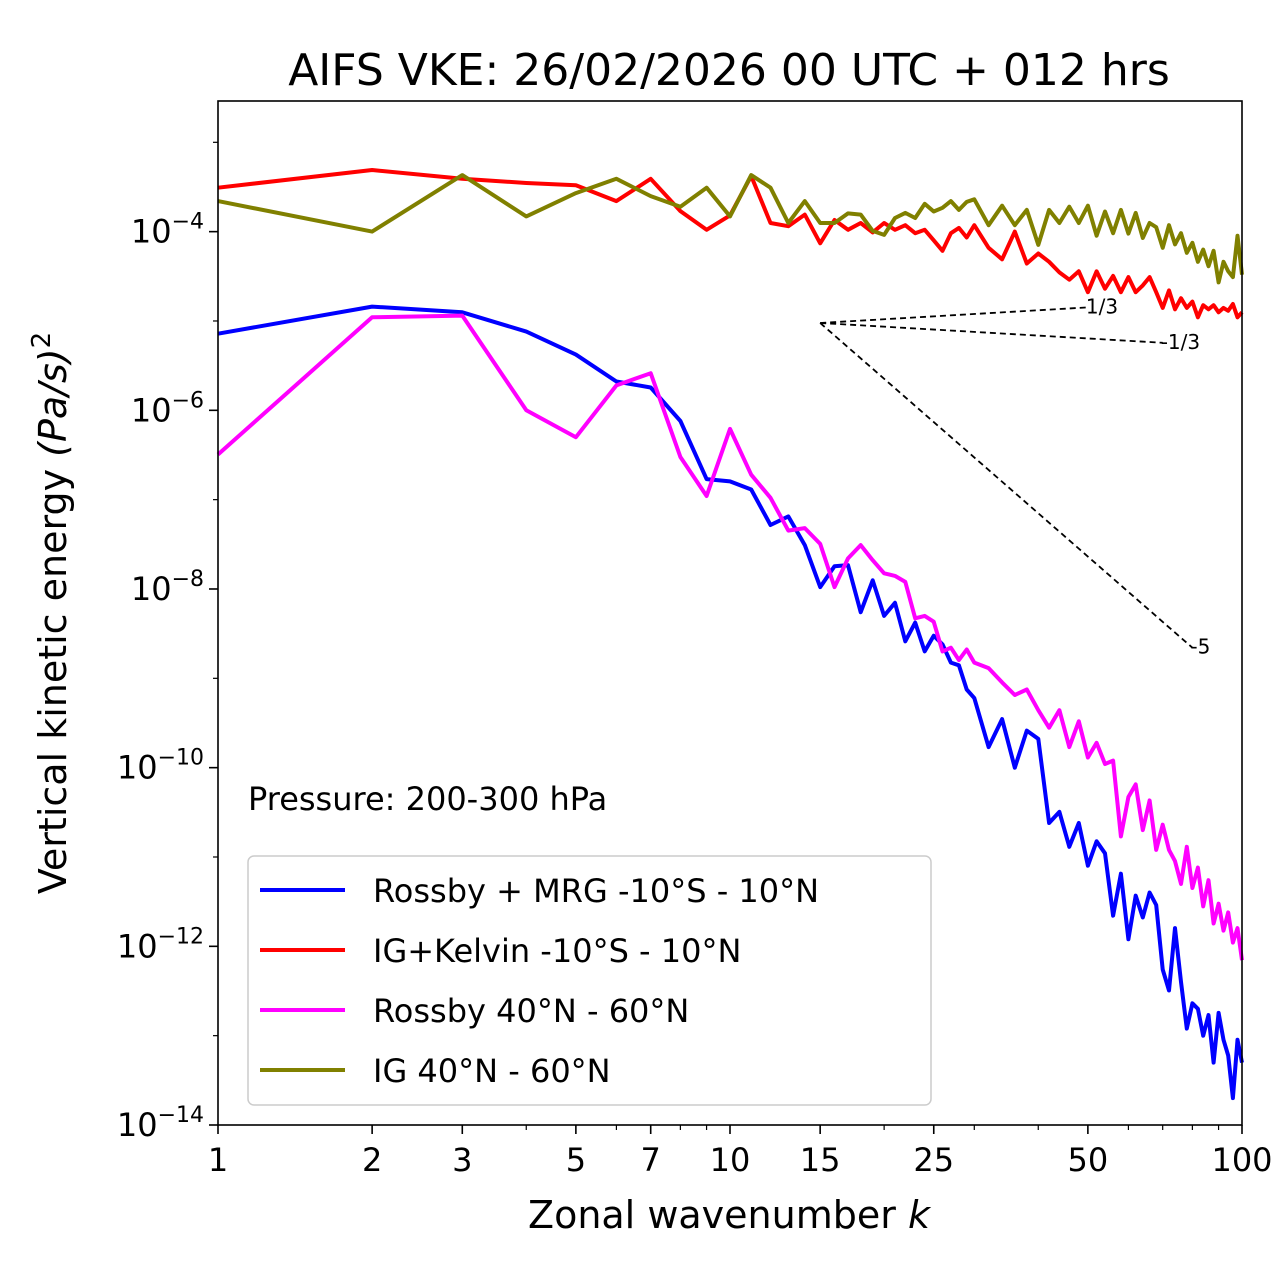 Image resolution: width=1280 pixels, height=1288 pixels. I want to click on x-tick-label: 25, so click(933, 1160).